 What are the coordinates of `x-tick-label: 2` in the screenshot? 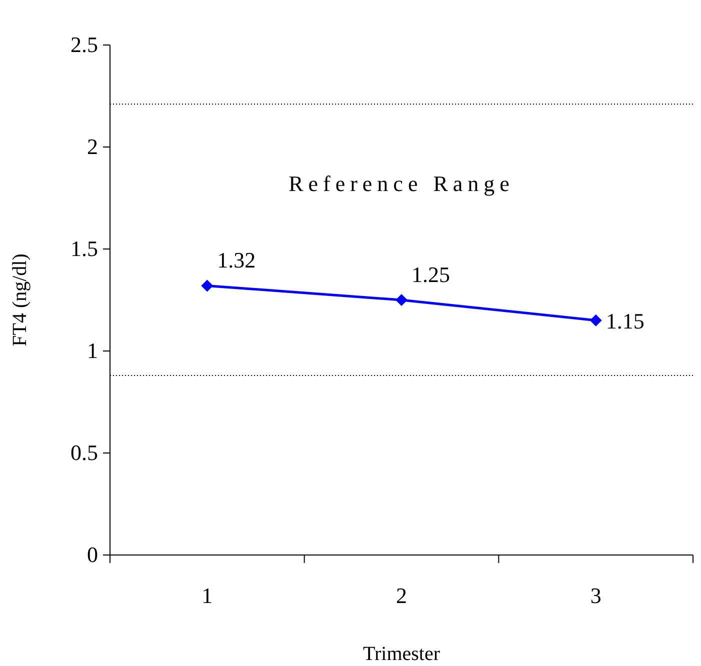 It's located at (401, 595).